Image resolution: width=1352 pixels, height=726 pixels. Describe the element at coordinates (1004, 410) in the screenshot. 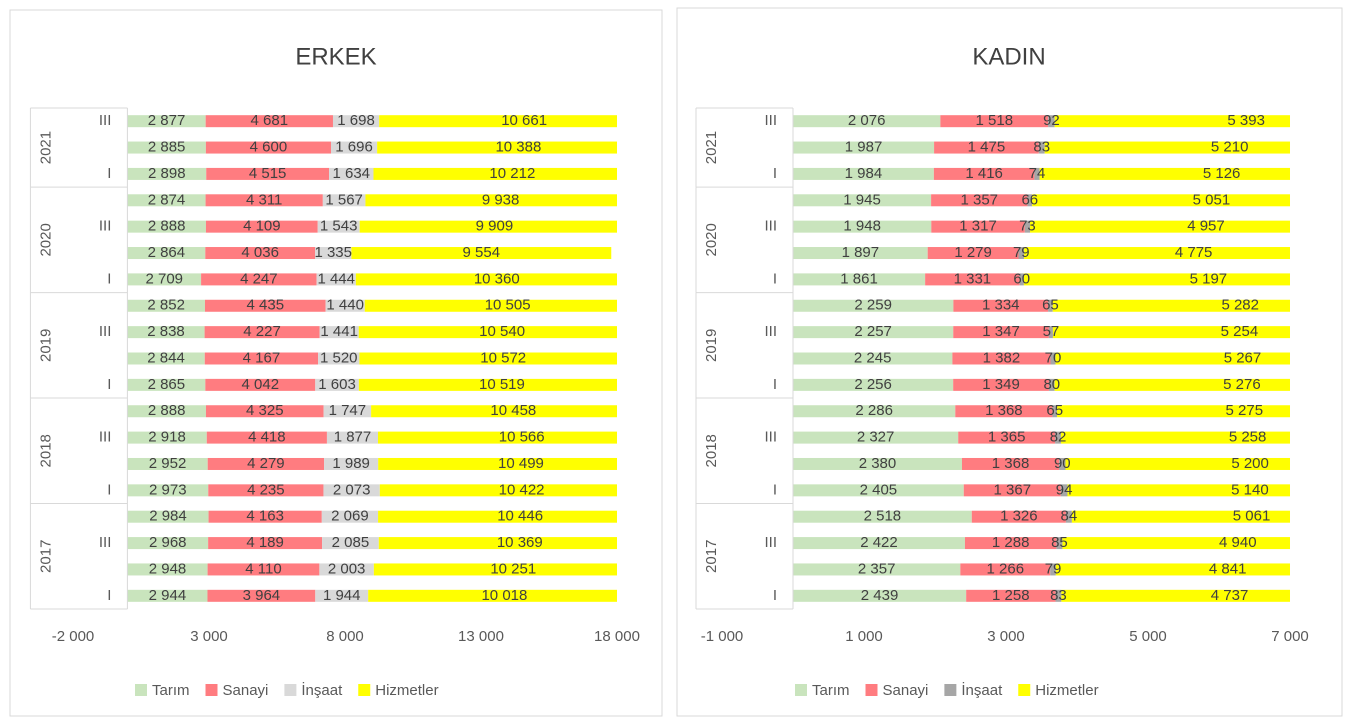

I see `data-label: 1 368` at that location.